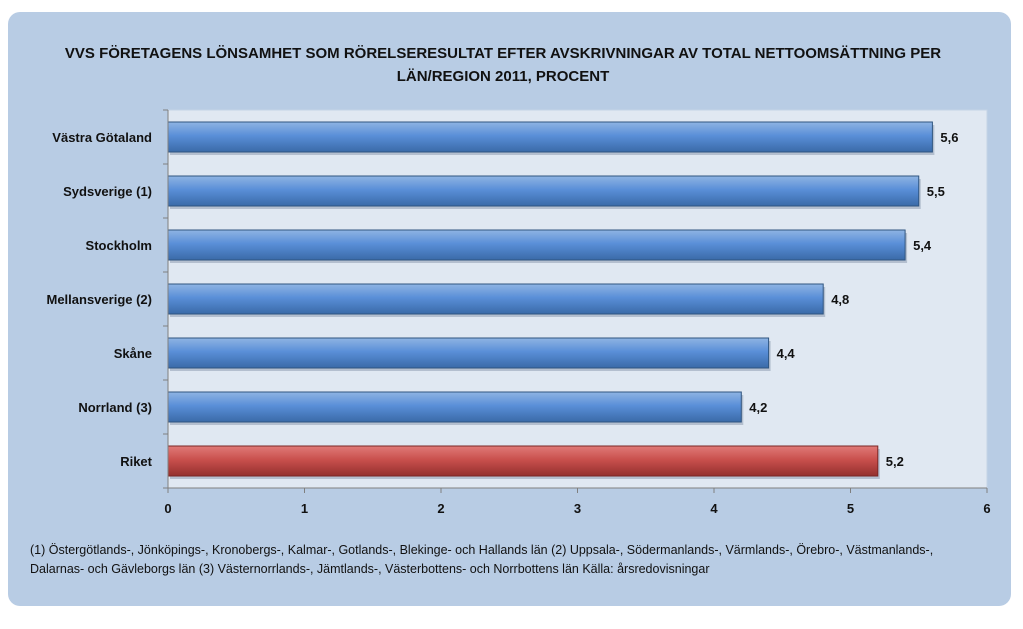  What do you see at coordinates (922, 245) in the screenshot?
I see `data-label: 5,4` at bounding box center [922, 245].